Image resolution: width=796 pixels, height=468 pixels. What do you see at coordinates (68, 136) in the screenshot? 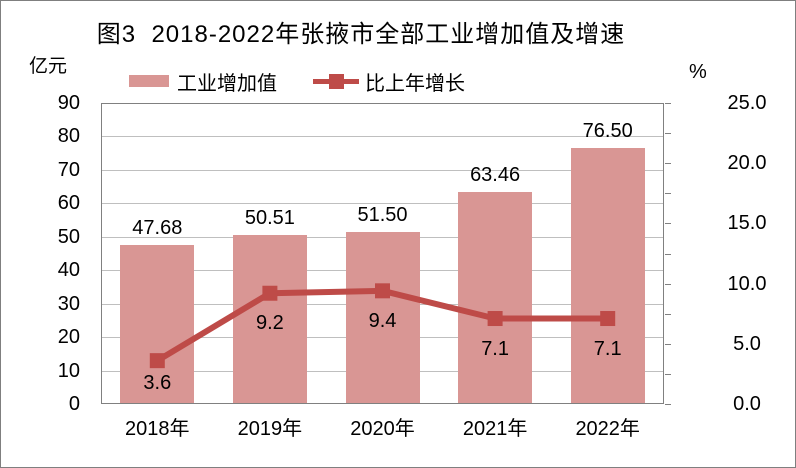
I see `left-axis-tick-label: 80` at bounding box center [68, 136].